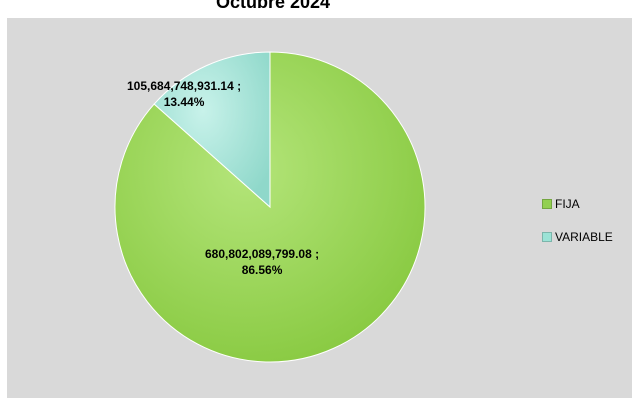  I want to click on data-label-fija: 680,802,089,799.08 ; 86.56%, so click(262, 262).